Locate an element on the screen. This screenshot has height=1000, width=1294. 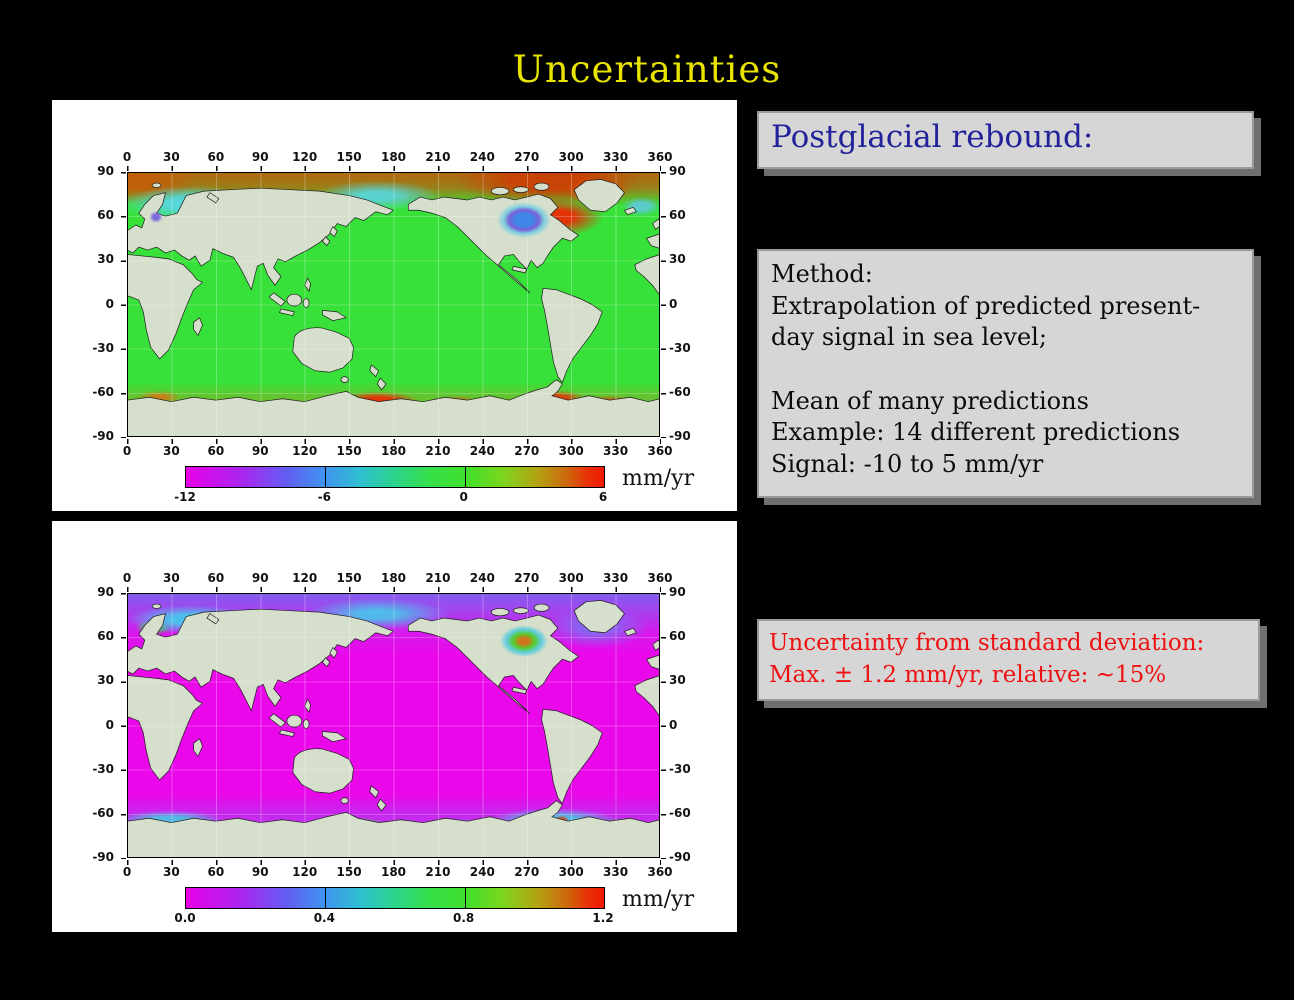
method-line: Method: is located at coordinates (822, 274).